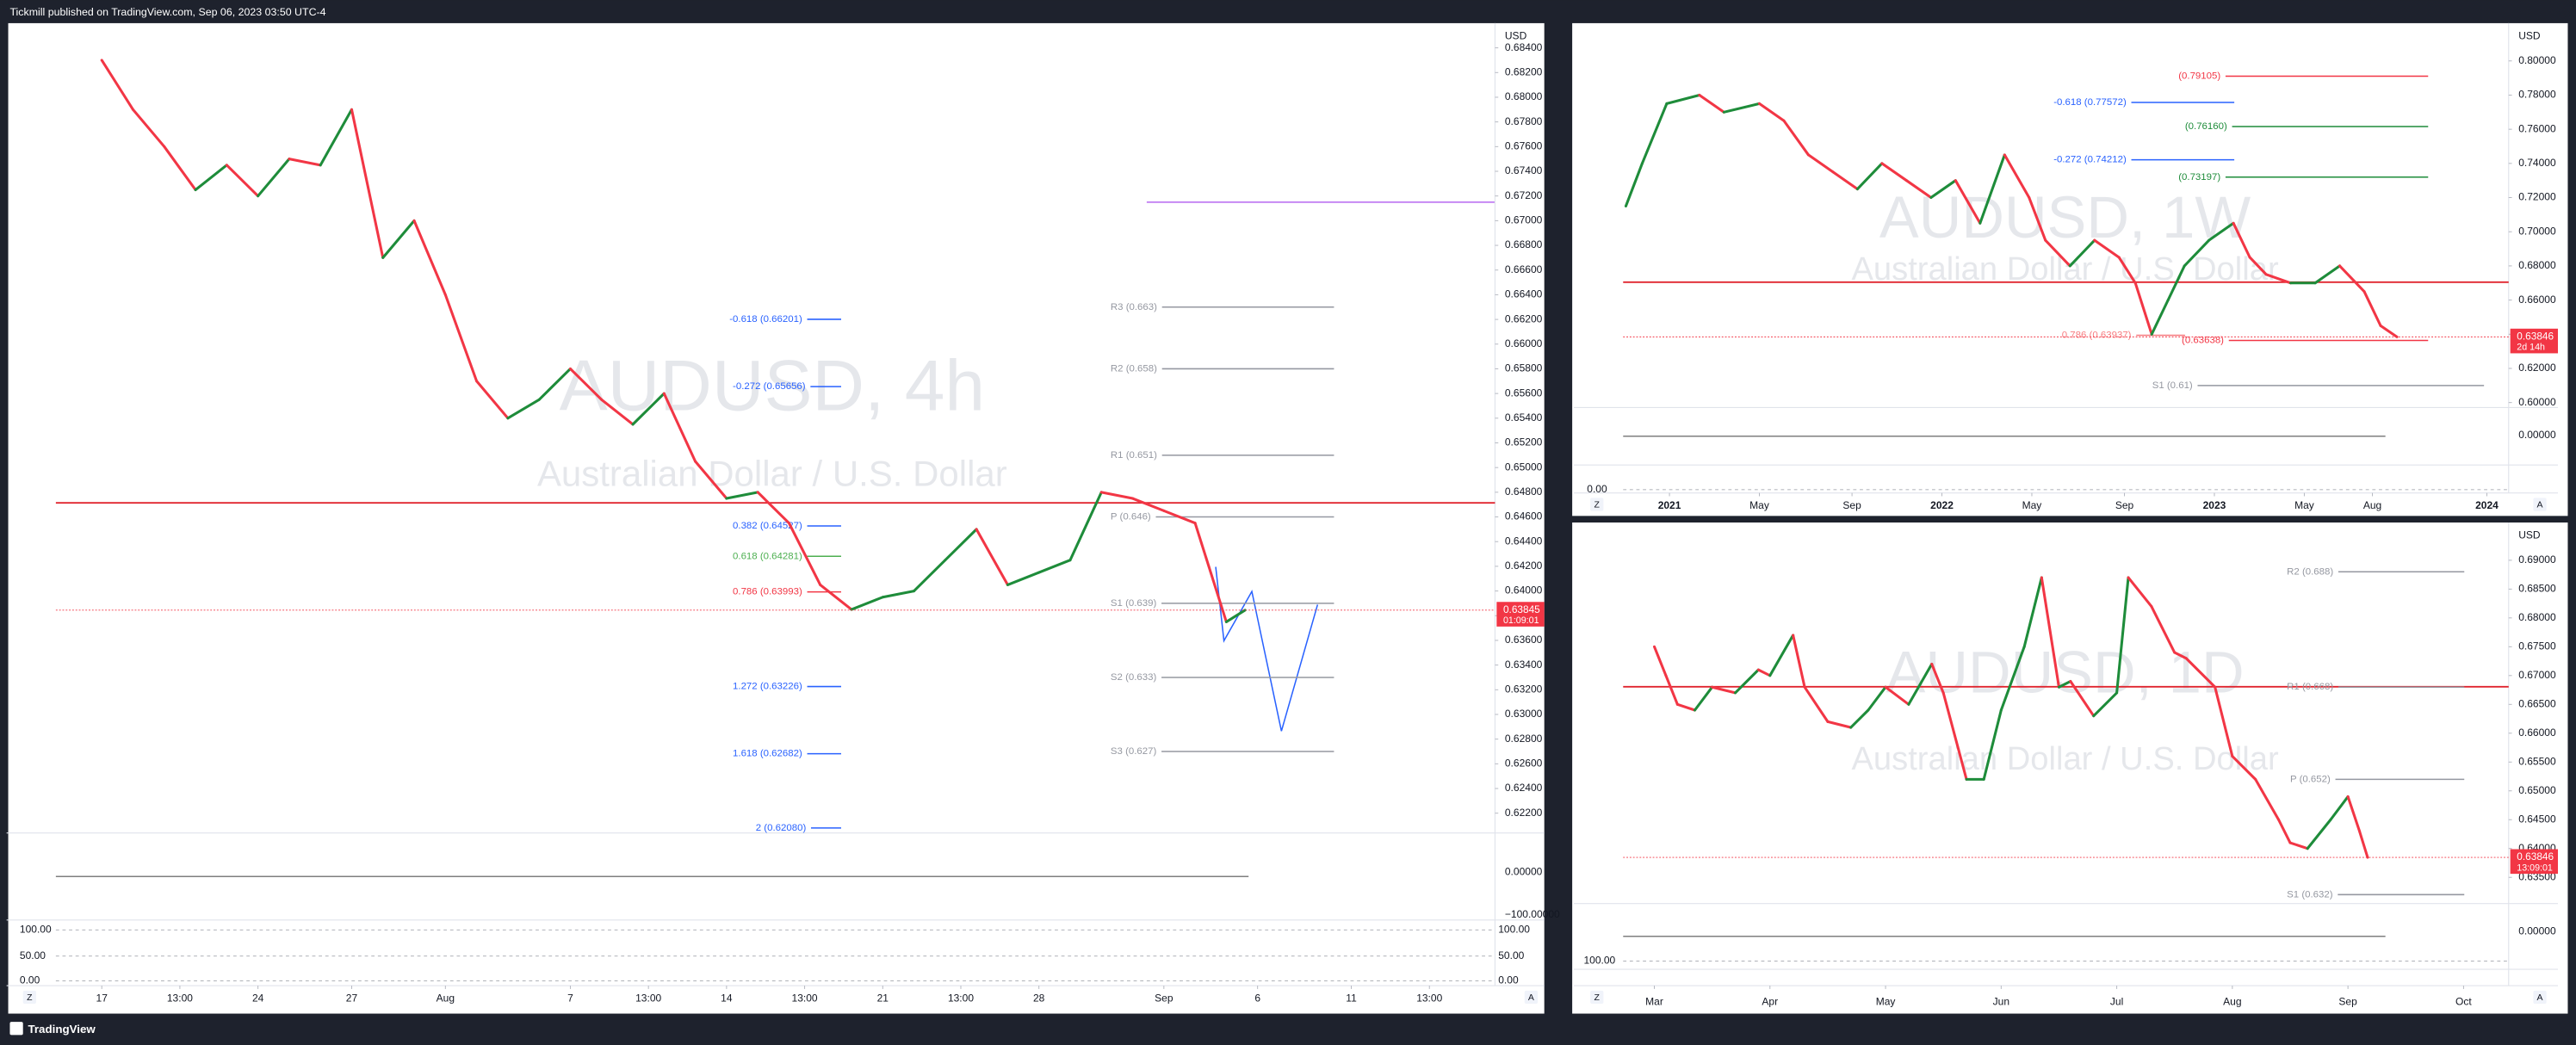 The height and width of the screenshot is (1045, 2576). I want to click on y-tick-label: 0.62200, so click(1524, 813).